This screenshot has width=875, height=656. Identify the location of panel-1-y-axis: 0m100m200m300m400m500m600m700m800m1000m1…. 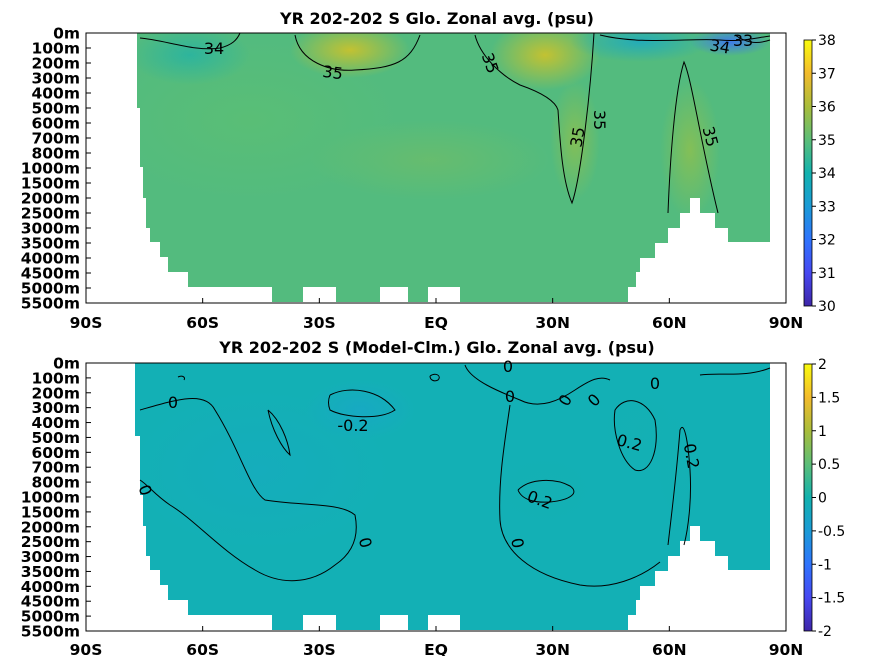
(56, 169).